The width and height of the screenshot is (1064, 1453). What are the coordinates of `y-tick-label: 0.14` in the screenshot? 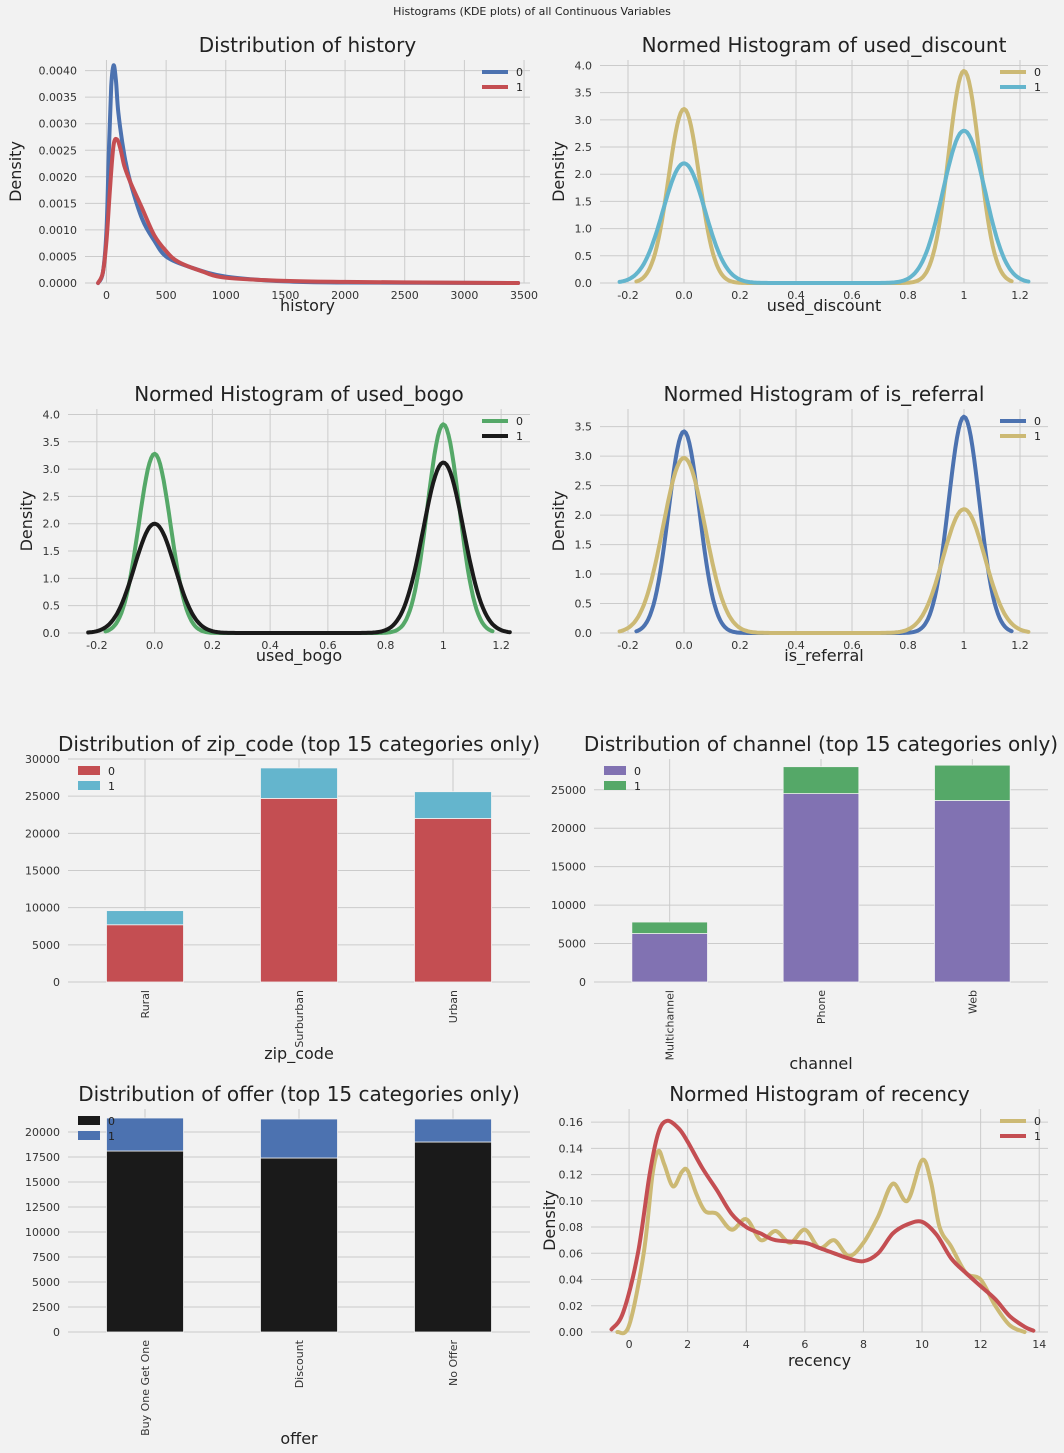 It's located at (571, 1148).